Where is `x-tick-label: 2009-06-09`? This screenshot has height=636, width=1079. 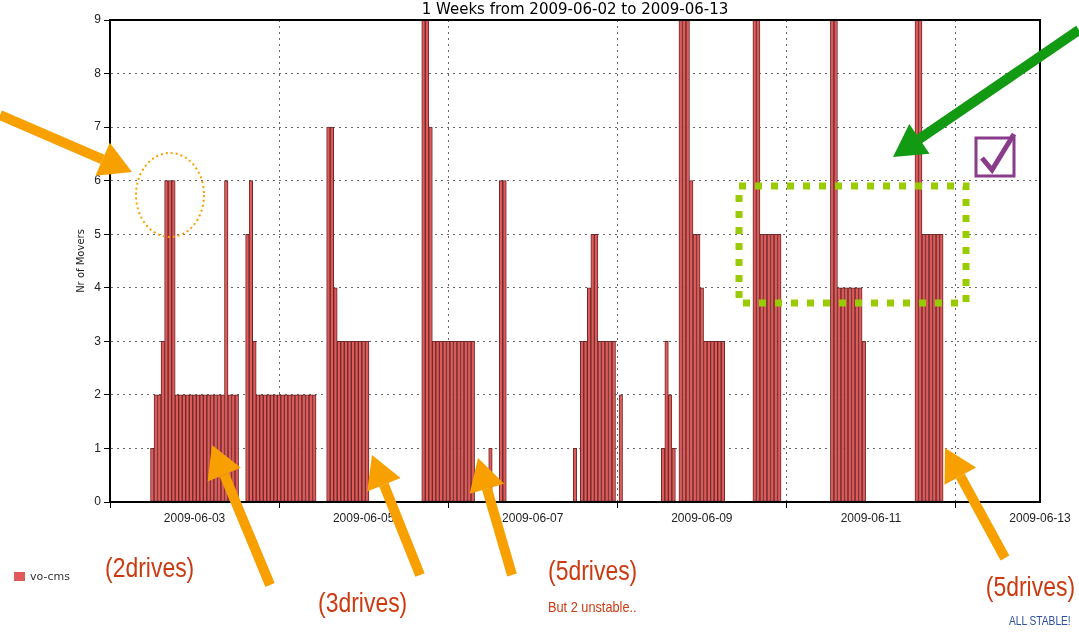 x-tick-label: 2009-06-09 is located at coordinates (702, 517).